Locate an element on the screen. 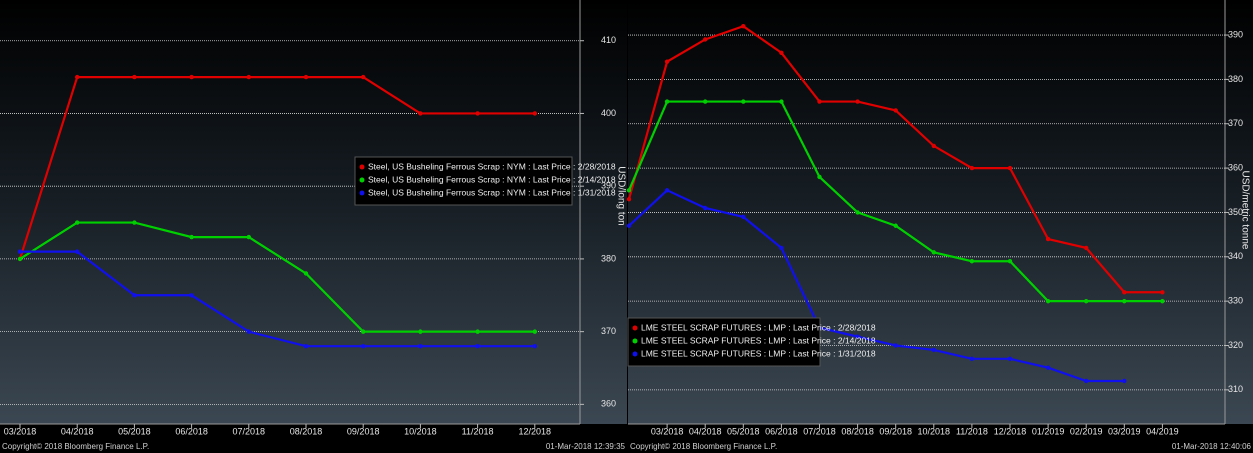 Image resolution: width=1253 pixels, height=453 pixels. x-tick-label: 01/2019 is located at coordinates (1048, 431).